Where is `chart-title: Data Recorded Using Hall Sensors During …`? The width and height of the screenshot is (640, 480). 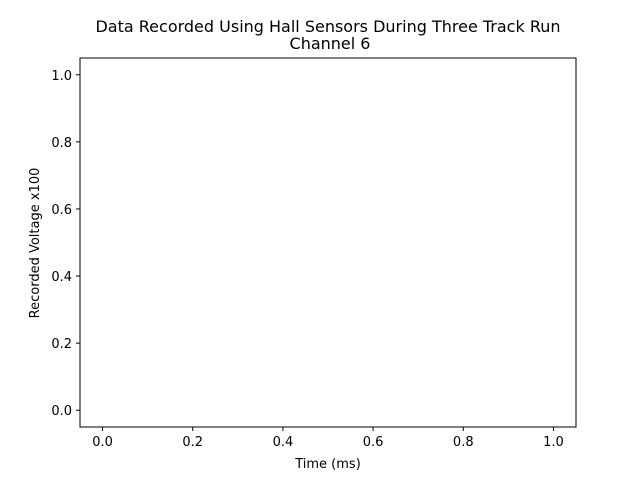
chart-title: Data Recorded Using Hall Sensors During … is located at coordinates (327, 26).